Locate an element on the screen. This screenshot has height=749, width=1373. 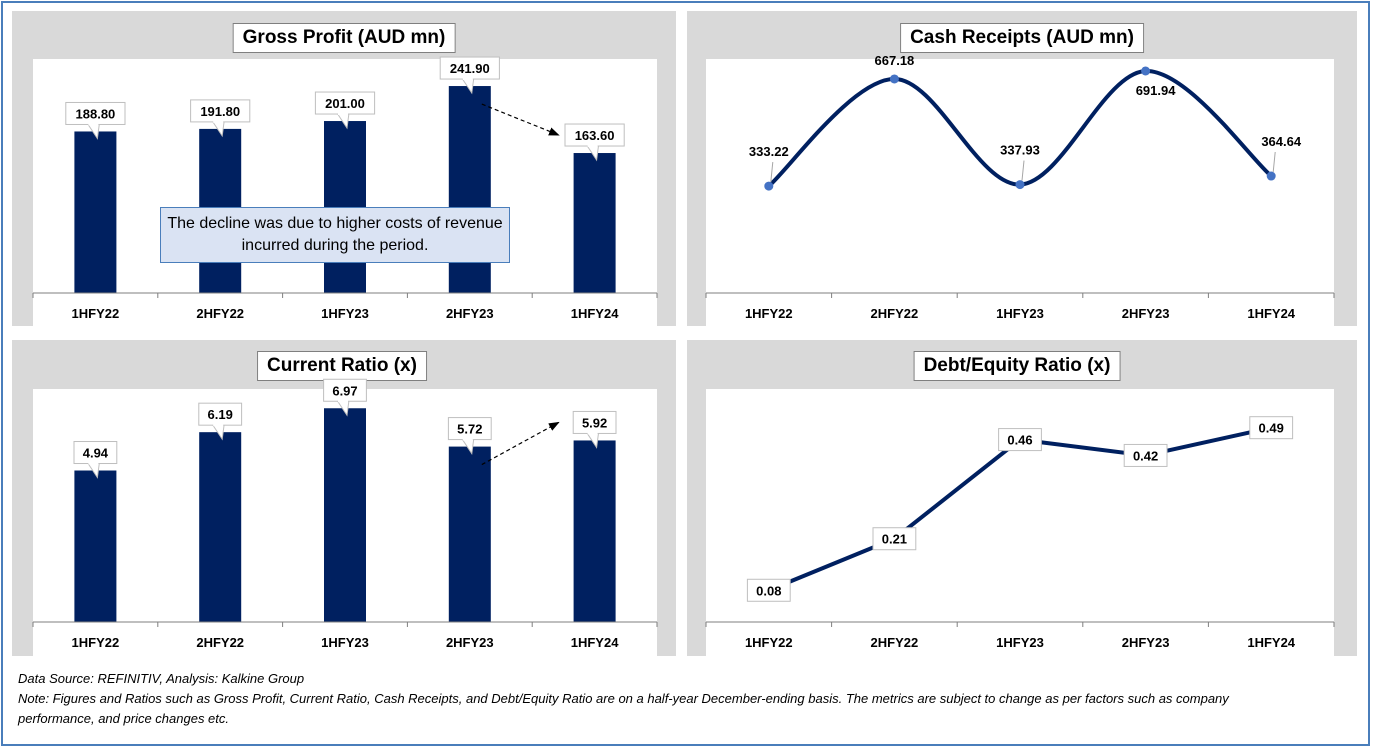
data-label-text: 0.21 is located at coordinates (894, 539).